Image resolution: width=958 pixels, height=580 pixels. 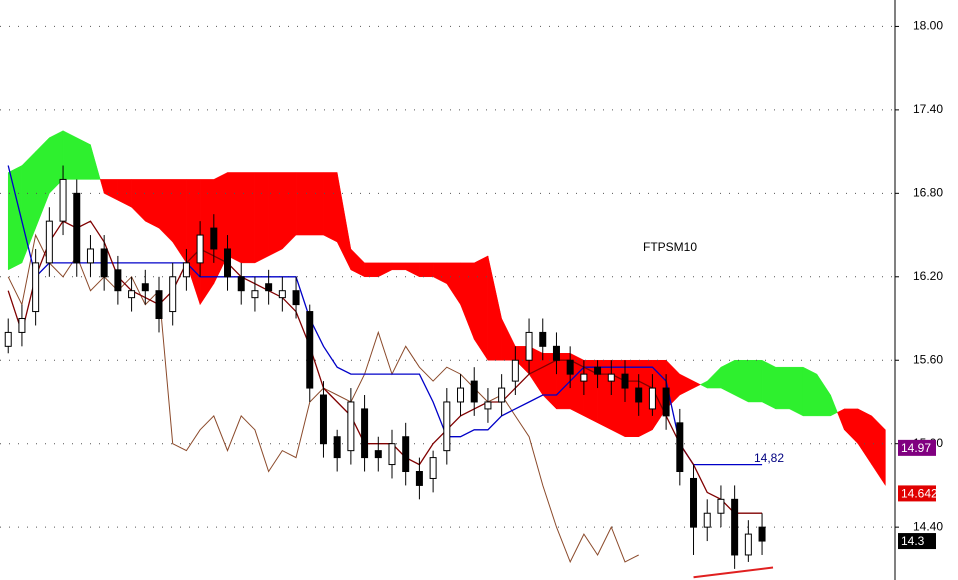 What do you see at coordinates (733, 572) in the screenshot?
I see `trend-line` at bounding box center [733, 572].